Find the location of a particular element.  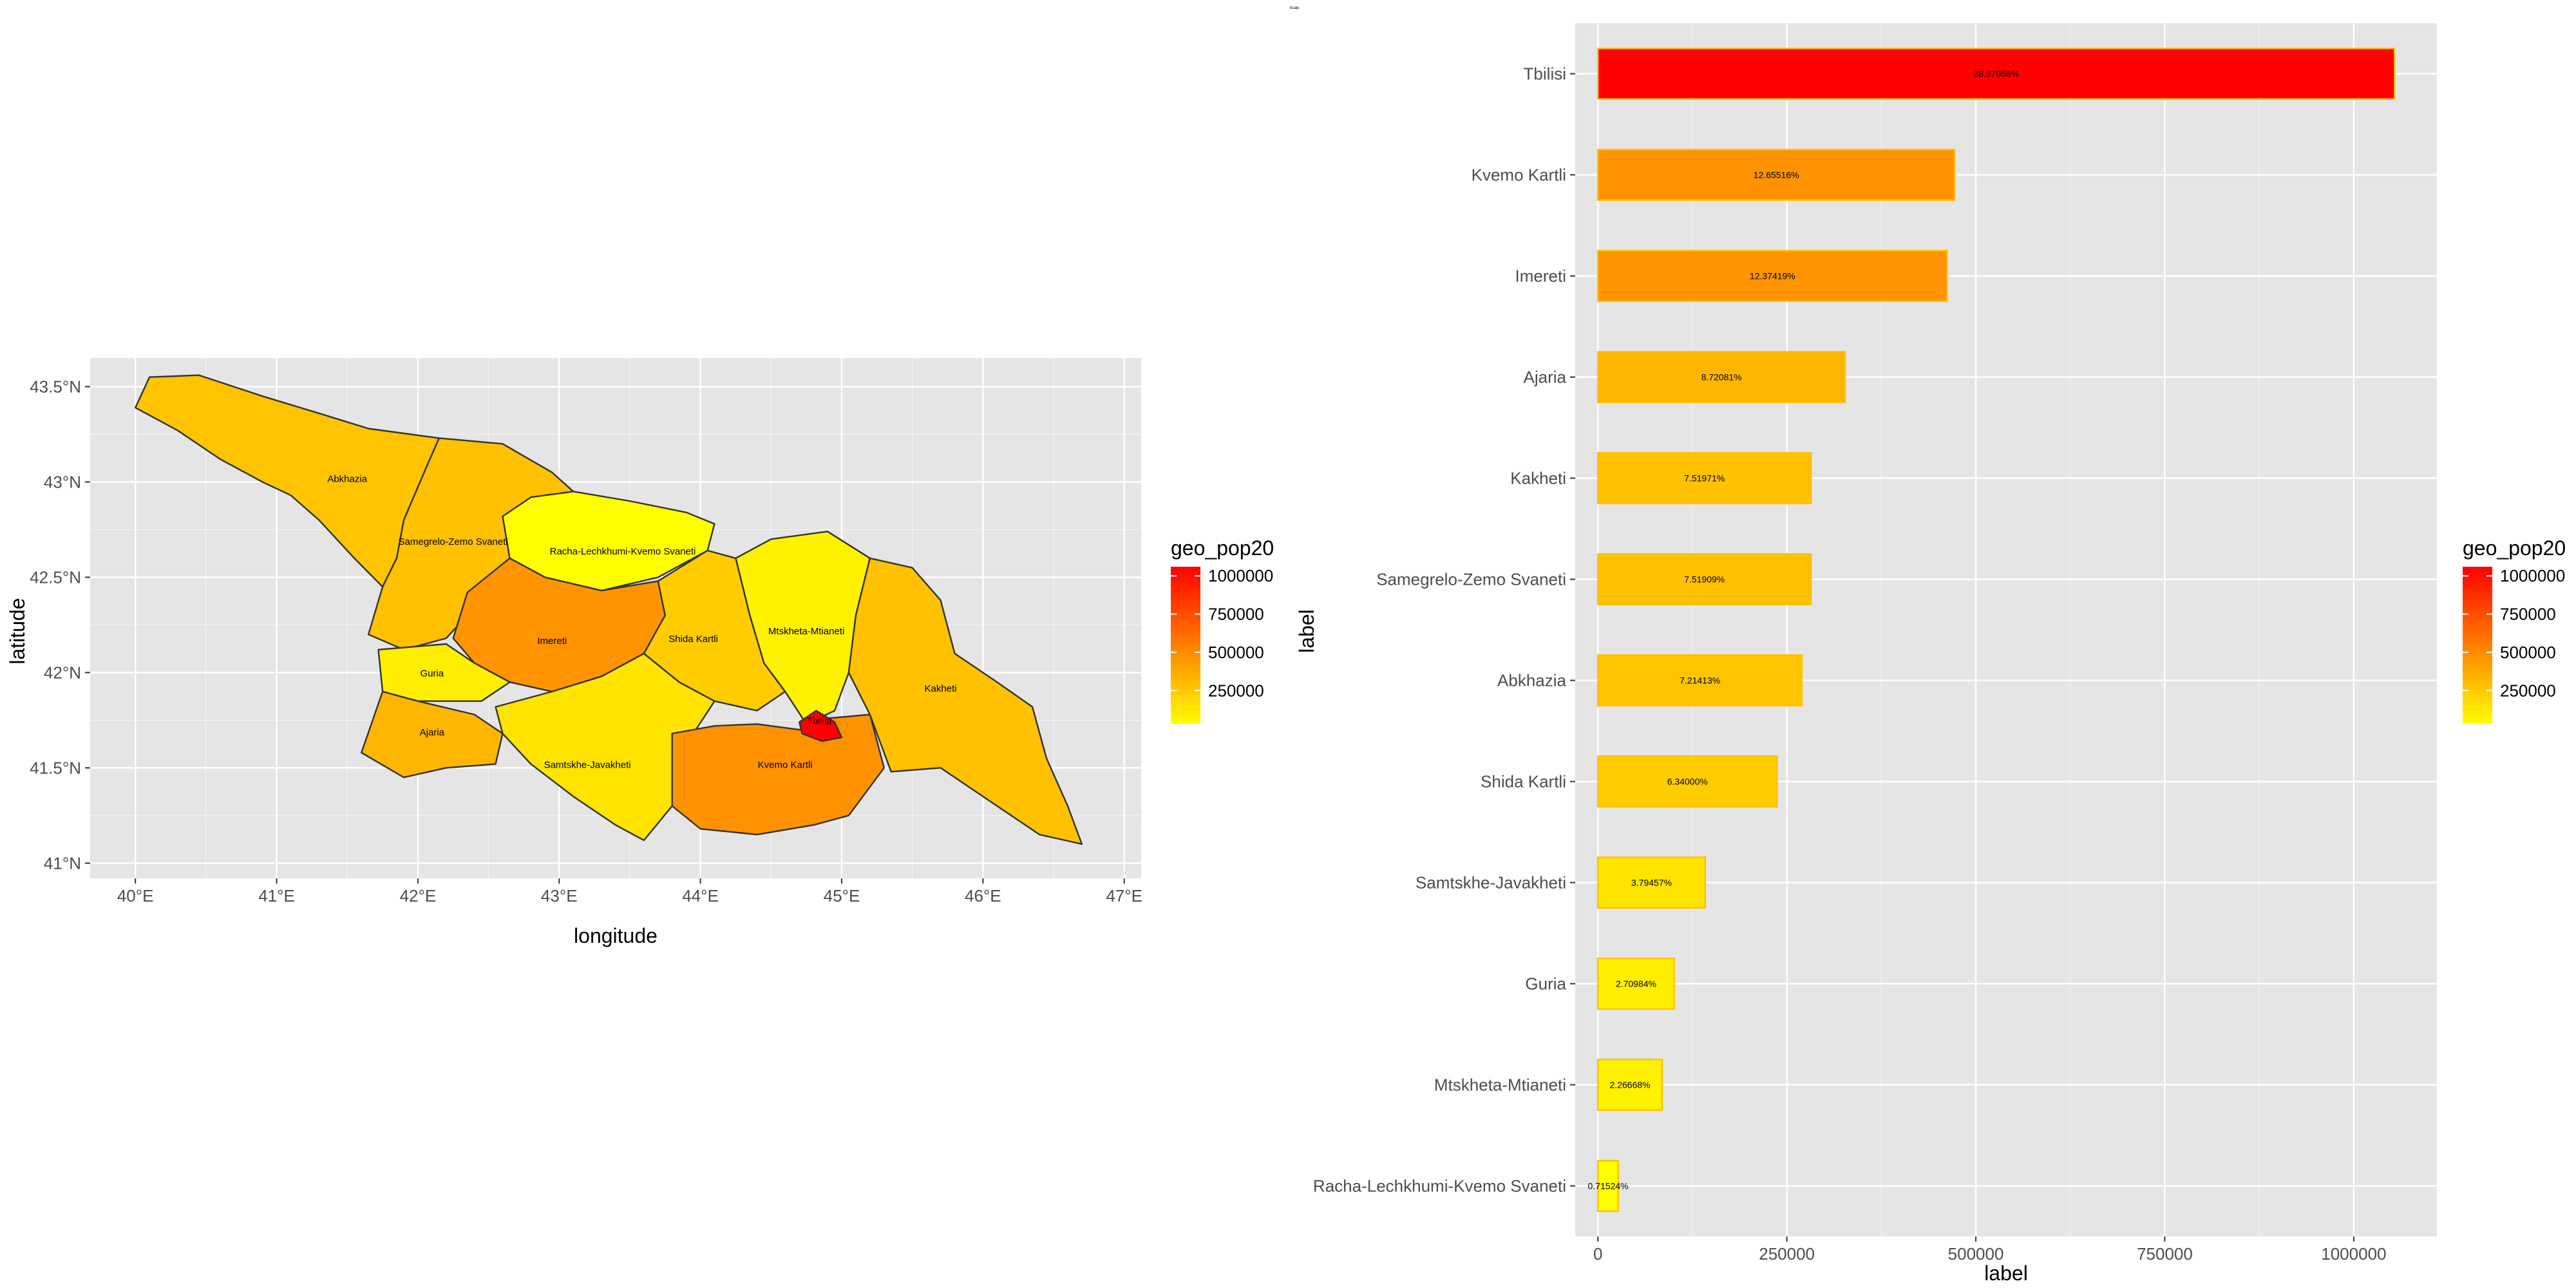

map-x-tick-label: 42°E is located at coordinates (418, 895).